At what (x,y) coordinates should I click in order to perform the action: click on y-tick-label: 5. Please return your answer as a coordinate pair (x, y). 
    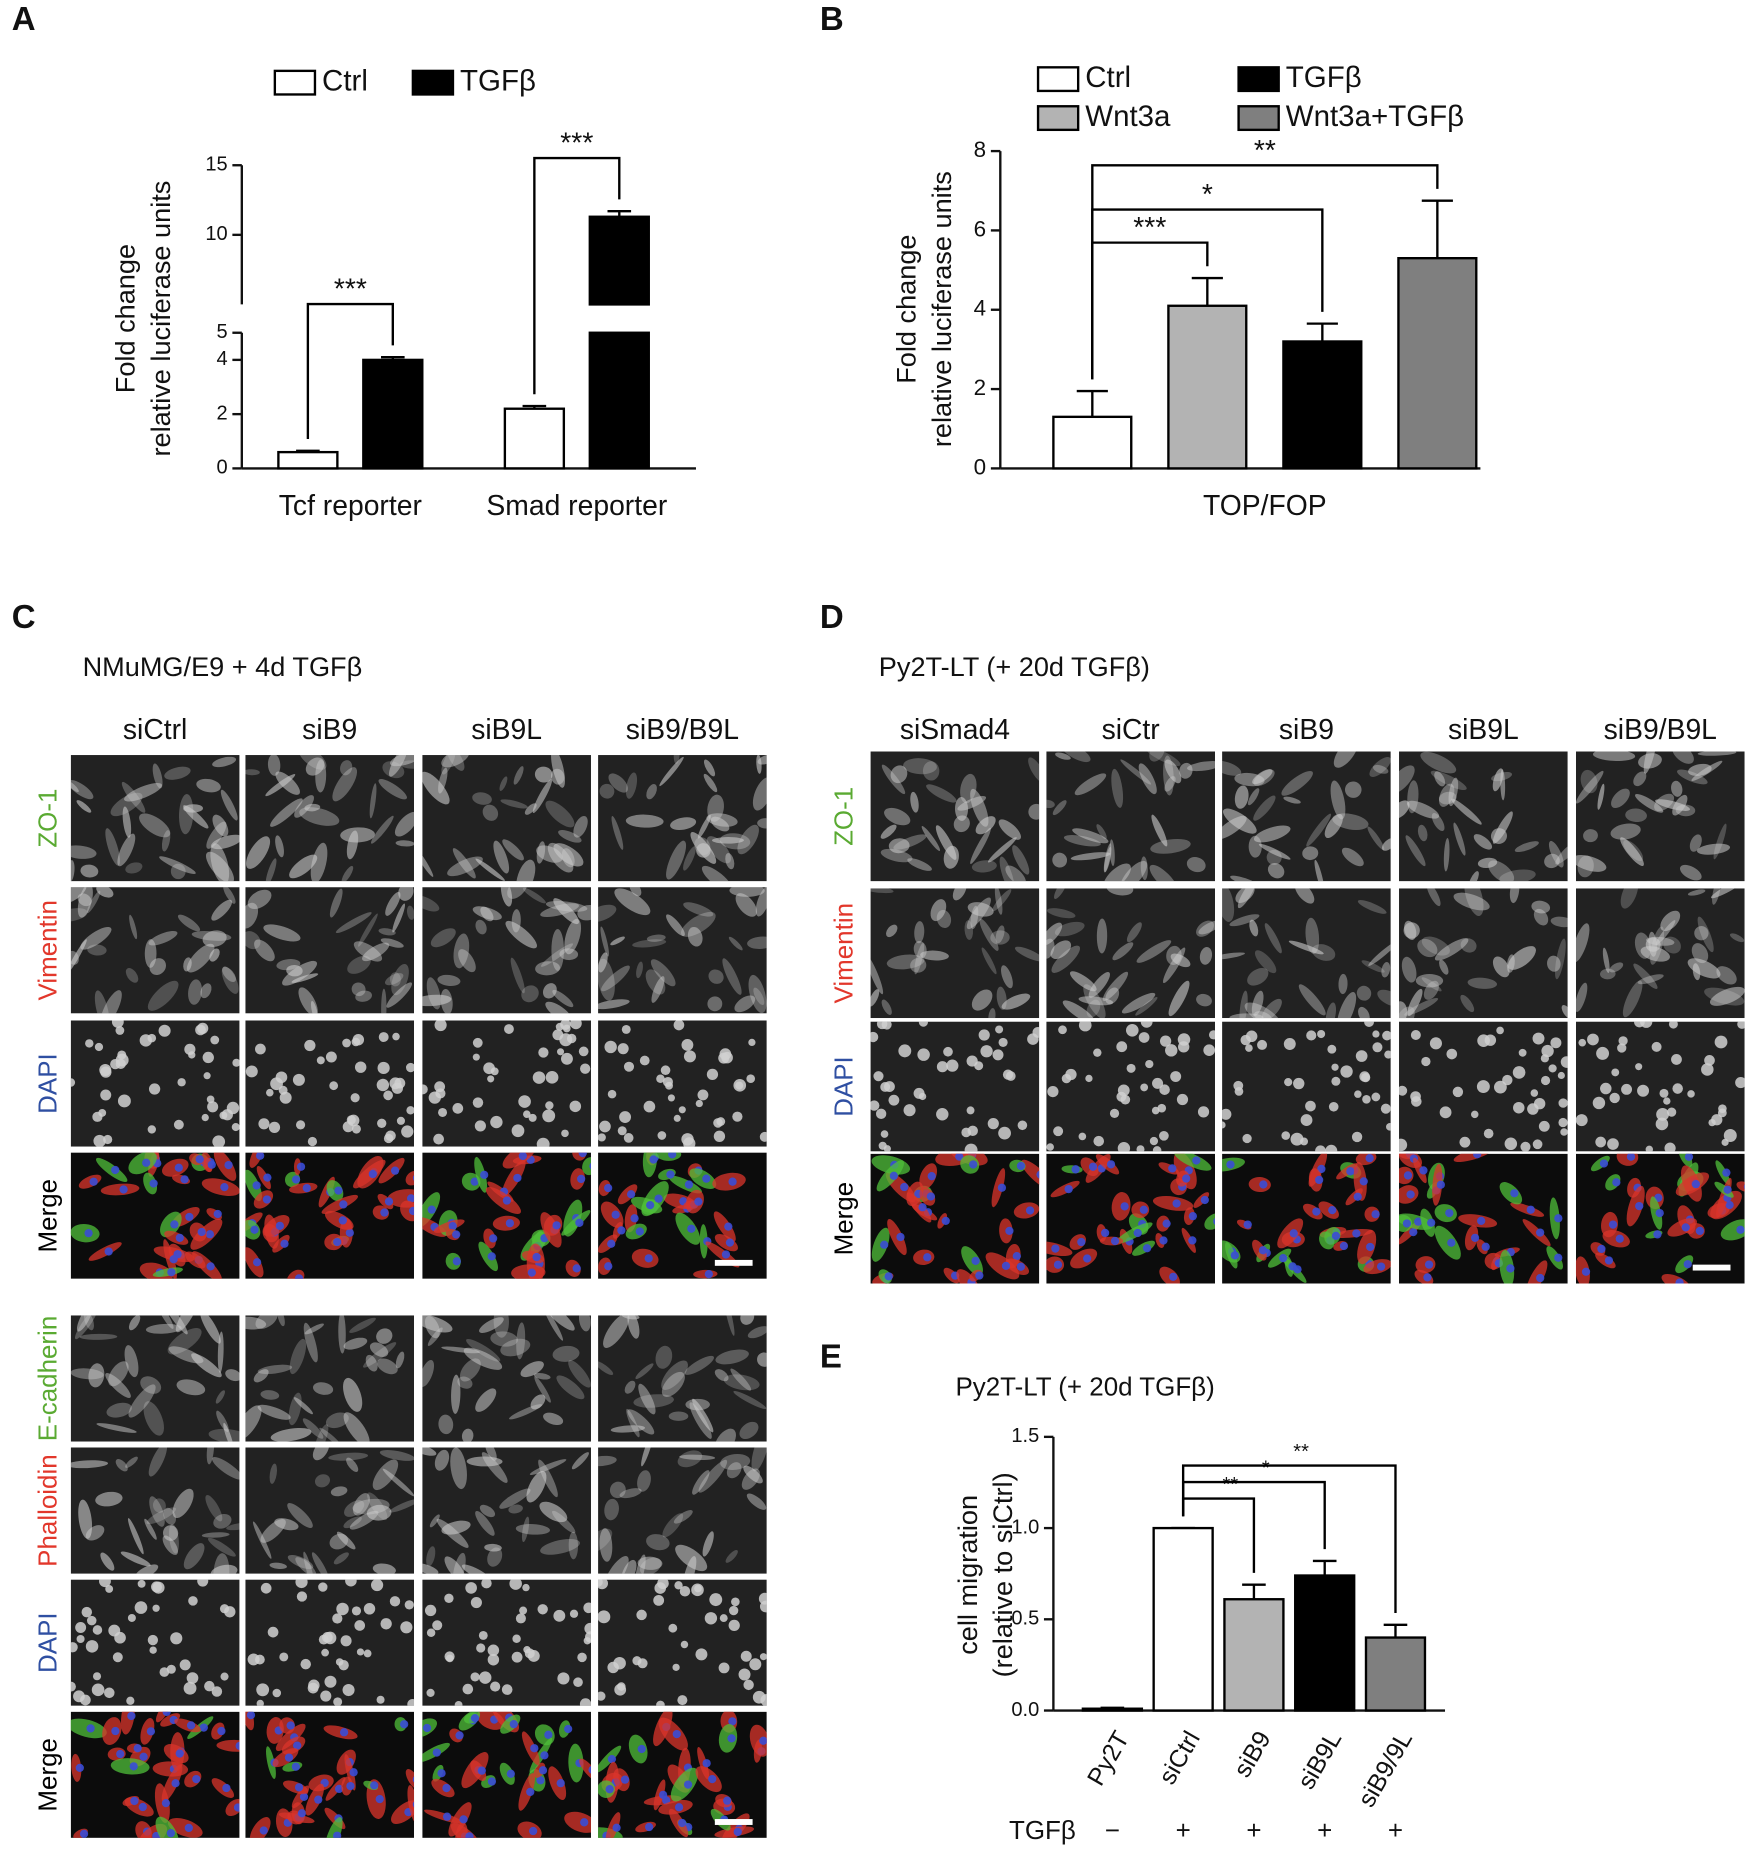
    Looking at the image, I should click on (222, 332).